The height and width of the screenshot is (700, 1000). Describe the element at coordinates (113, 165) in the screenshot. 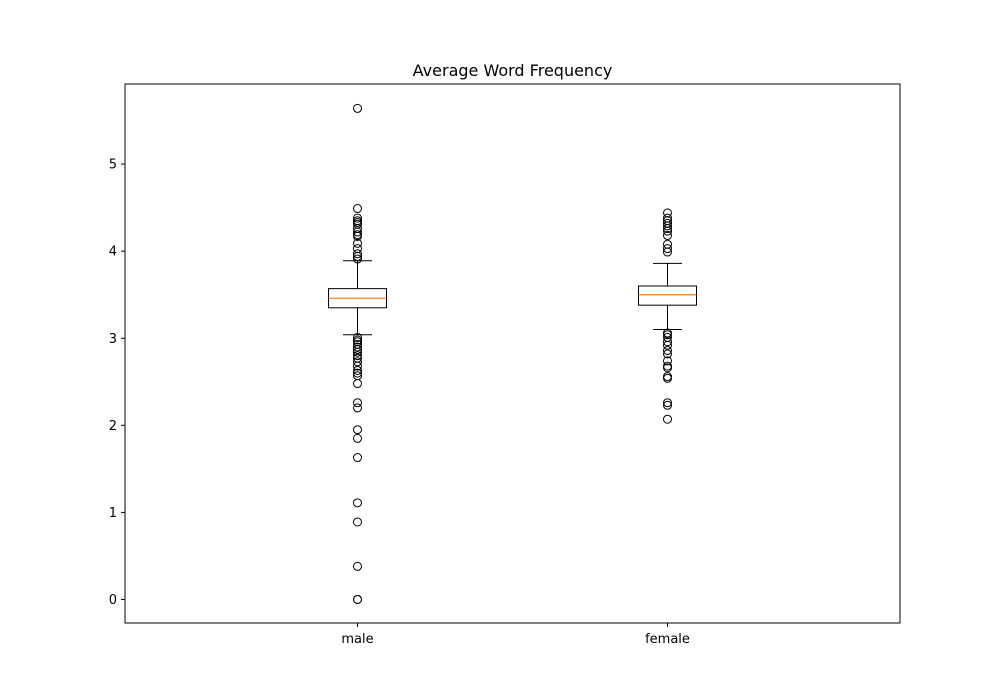

I see `y-tick-label: 5` at that location.